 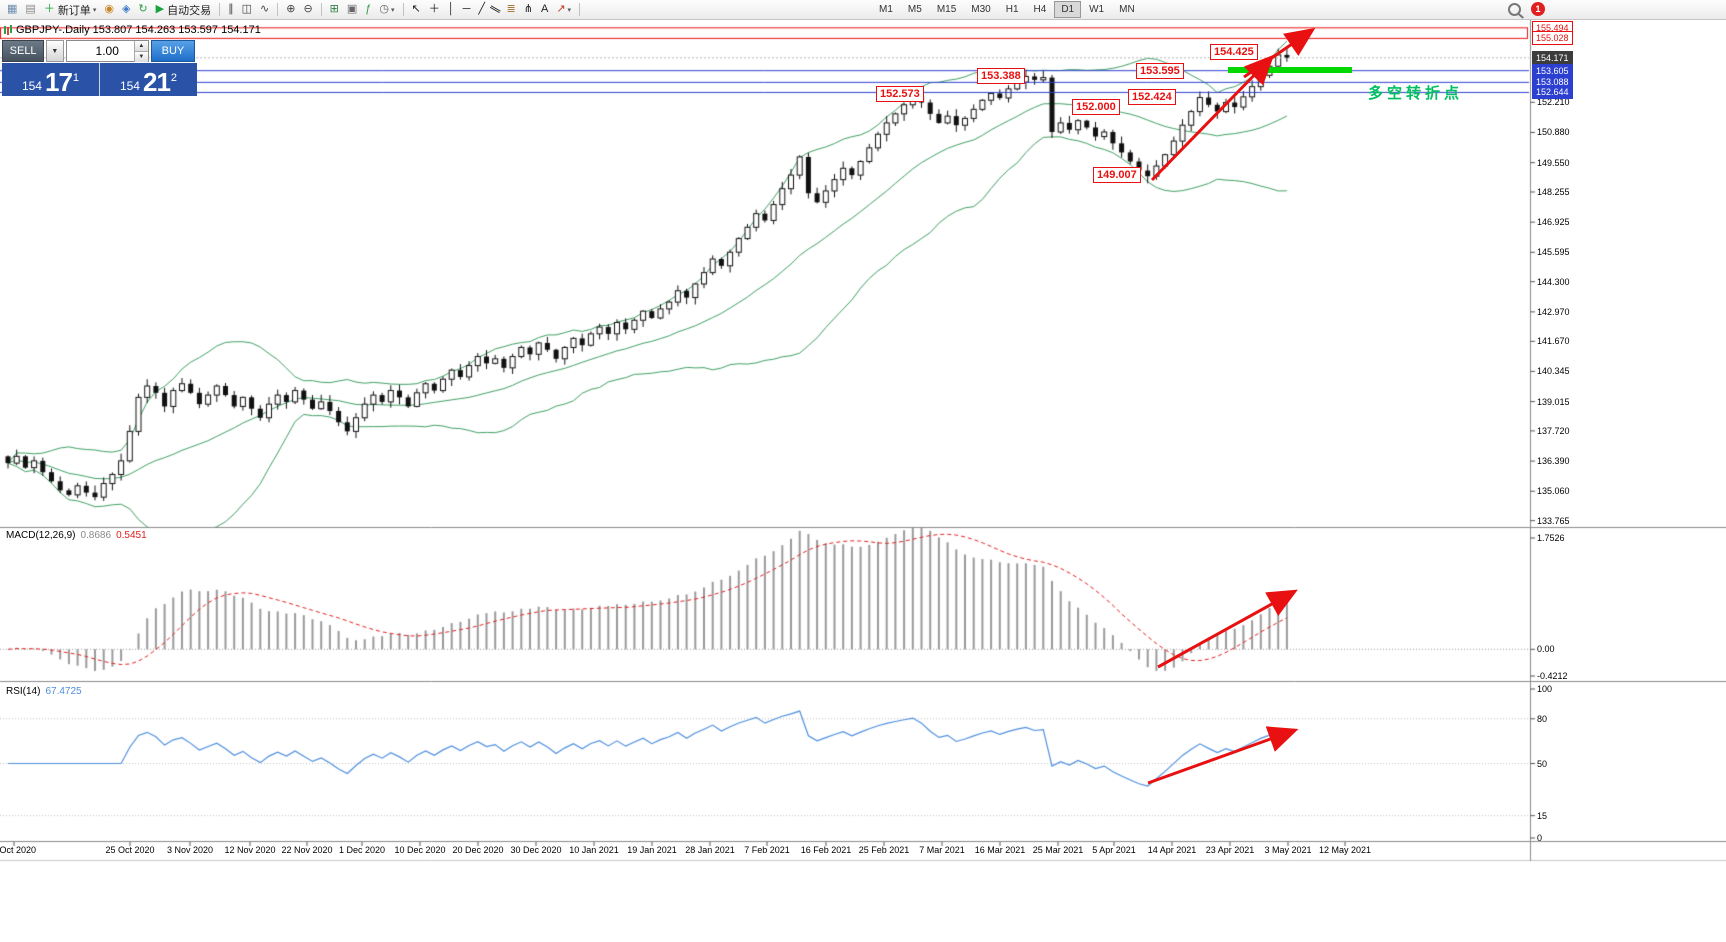 What do you see at coordinates (41, 535) in the screenshot?
I see `macd-name: MACD(12,26,9)` at bounding box center [41, 535].